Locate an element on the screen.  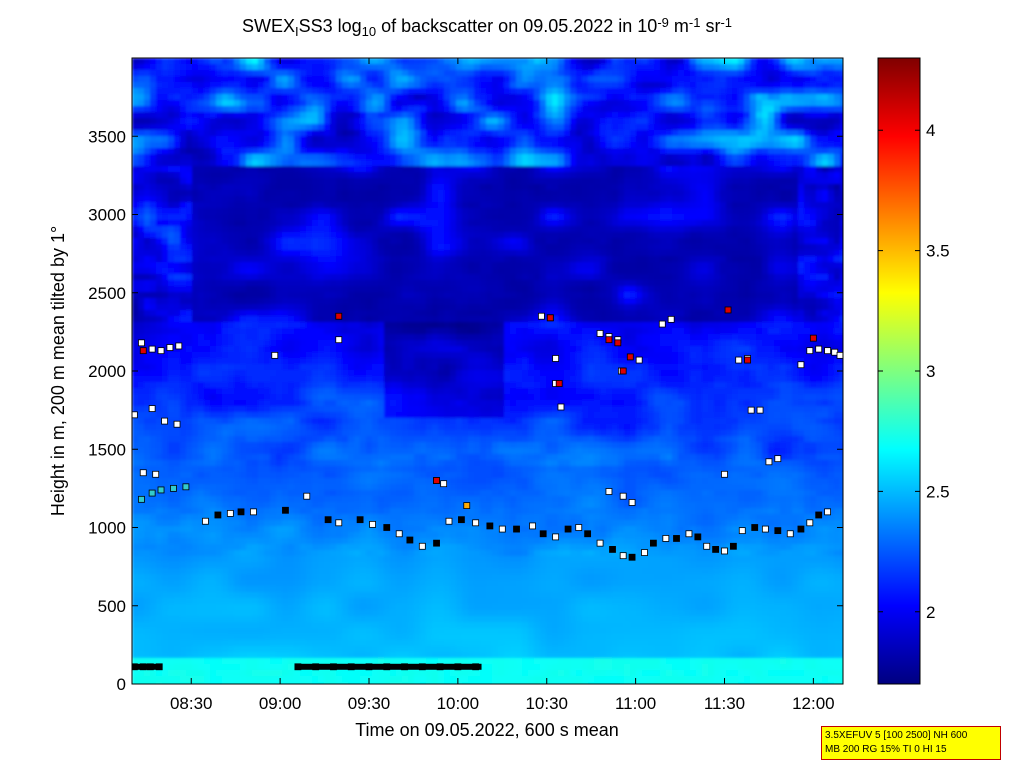
title-part-9: -1 is located at coordinates (726, 22).